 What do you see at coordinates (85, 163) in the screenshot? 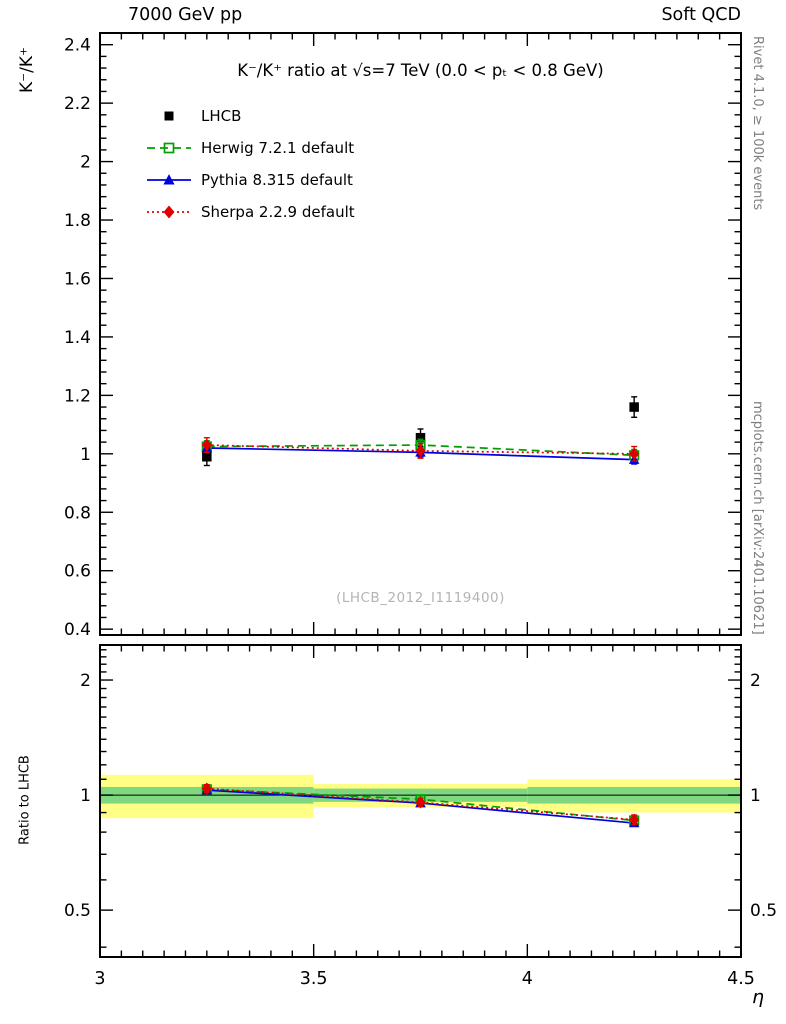
I see `y-tick-label: 2` at bounding box center [85, 163].